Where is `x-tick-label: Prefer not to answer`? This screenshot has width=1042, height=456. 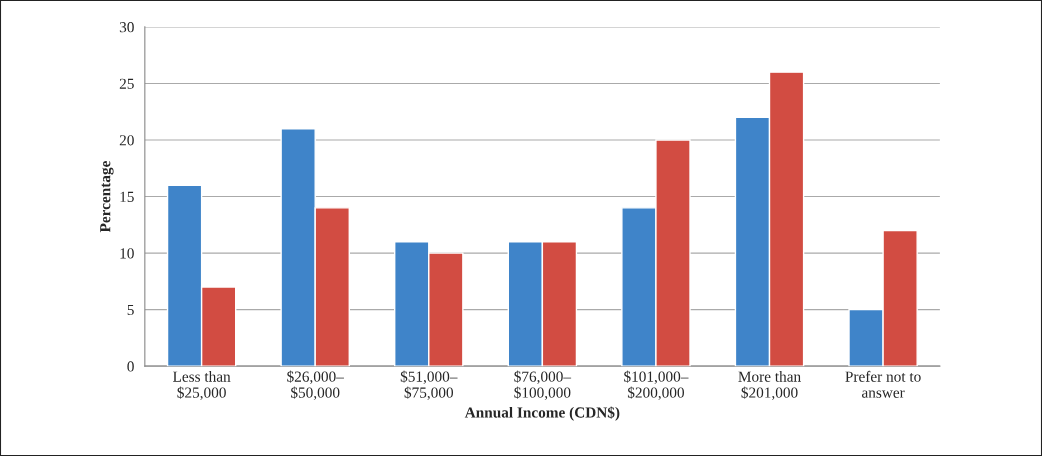
x-tick-label: Prefer not to answer is located at coordinates (883, 384).